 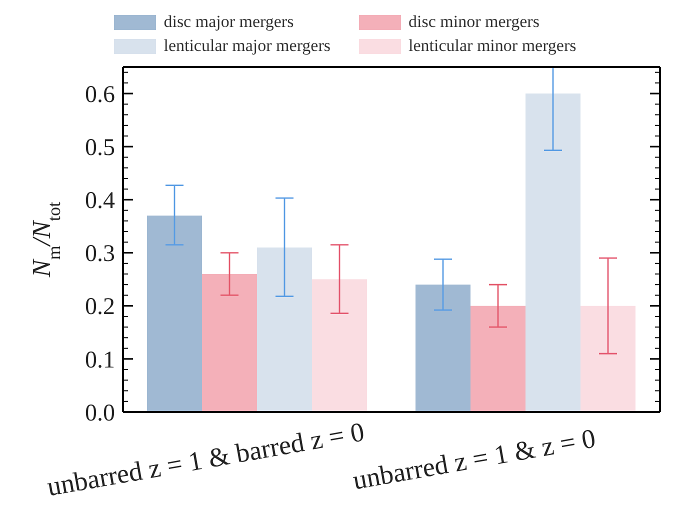 I want to click on y-tick-label: 0.4, so click(x=100, y=201).